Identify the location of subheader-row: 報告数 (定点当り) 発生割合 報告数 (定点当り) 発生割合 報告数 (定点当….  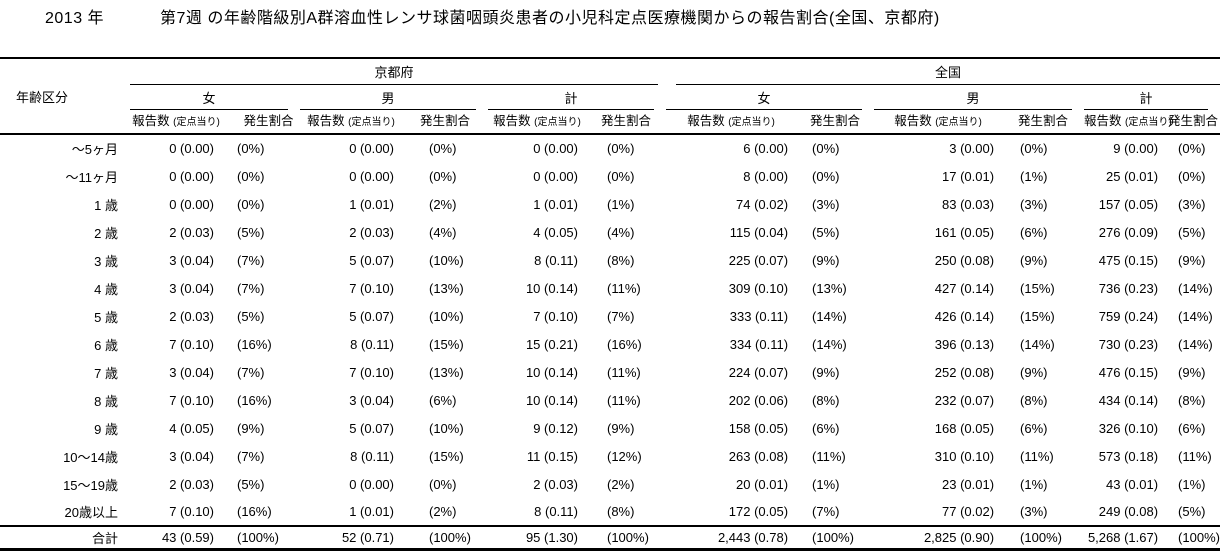
(610, 122).